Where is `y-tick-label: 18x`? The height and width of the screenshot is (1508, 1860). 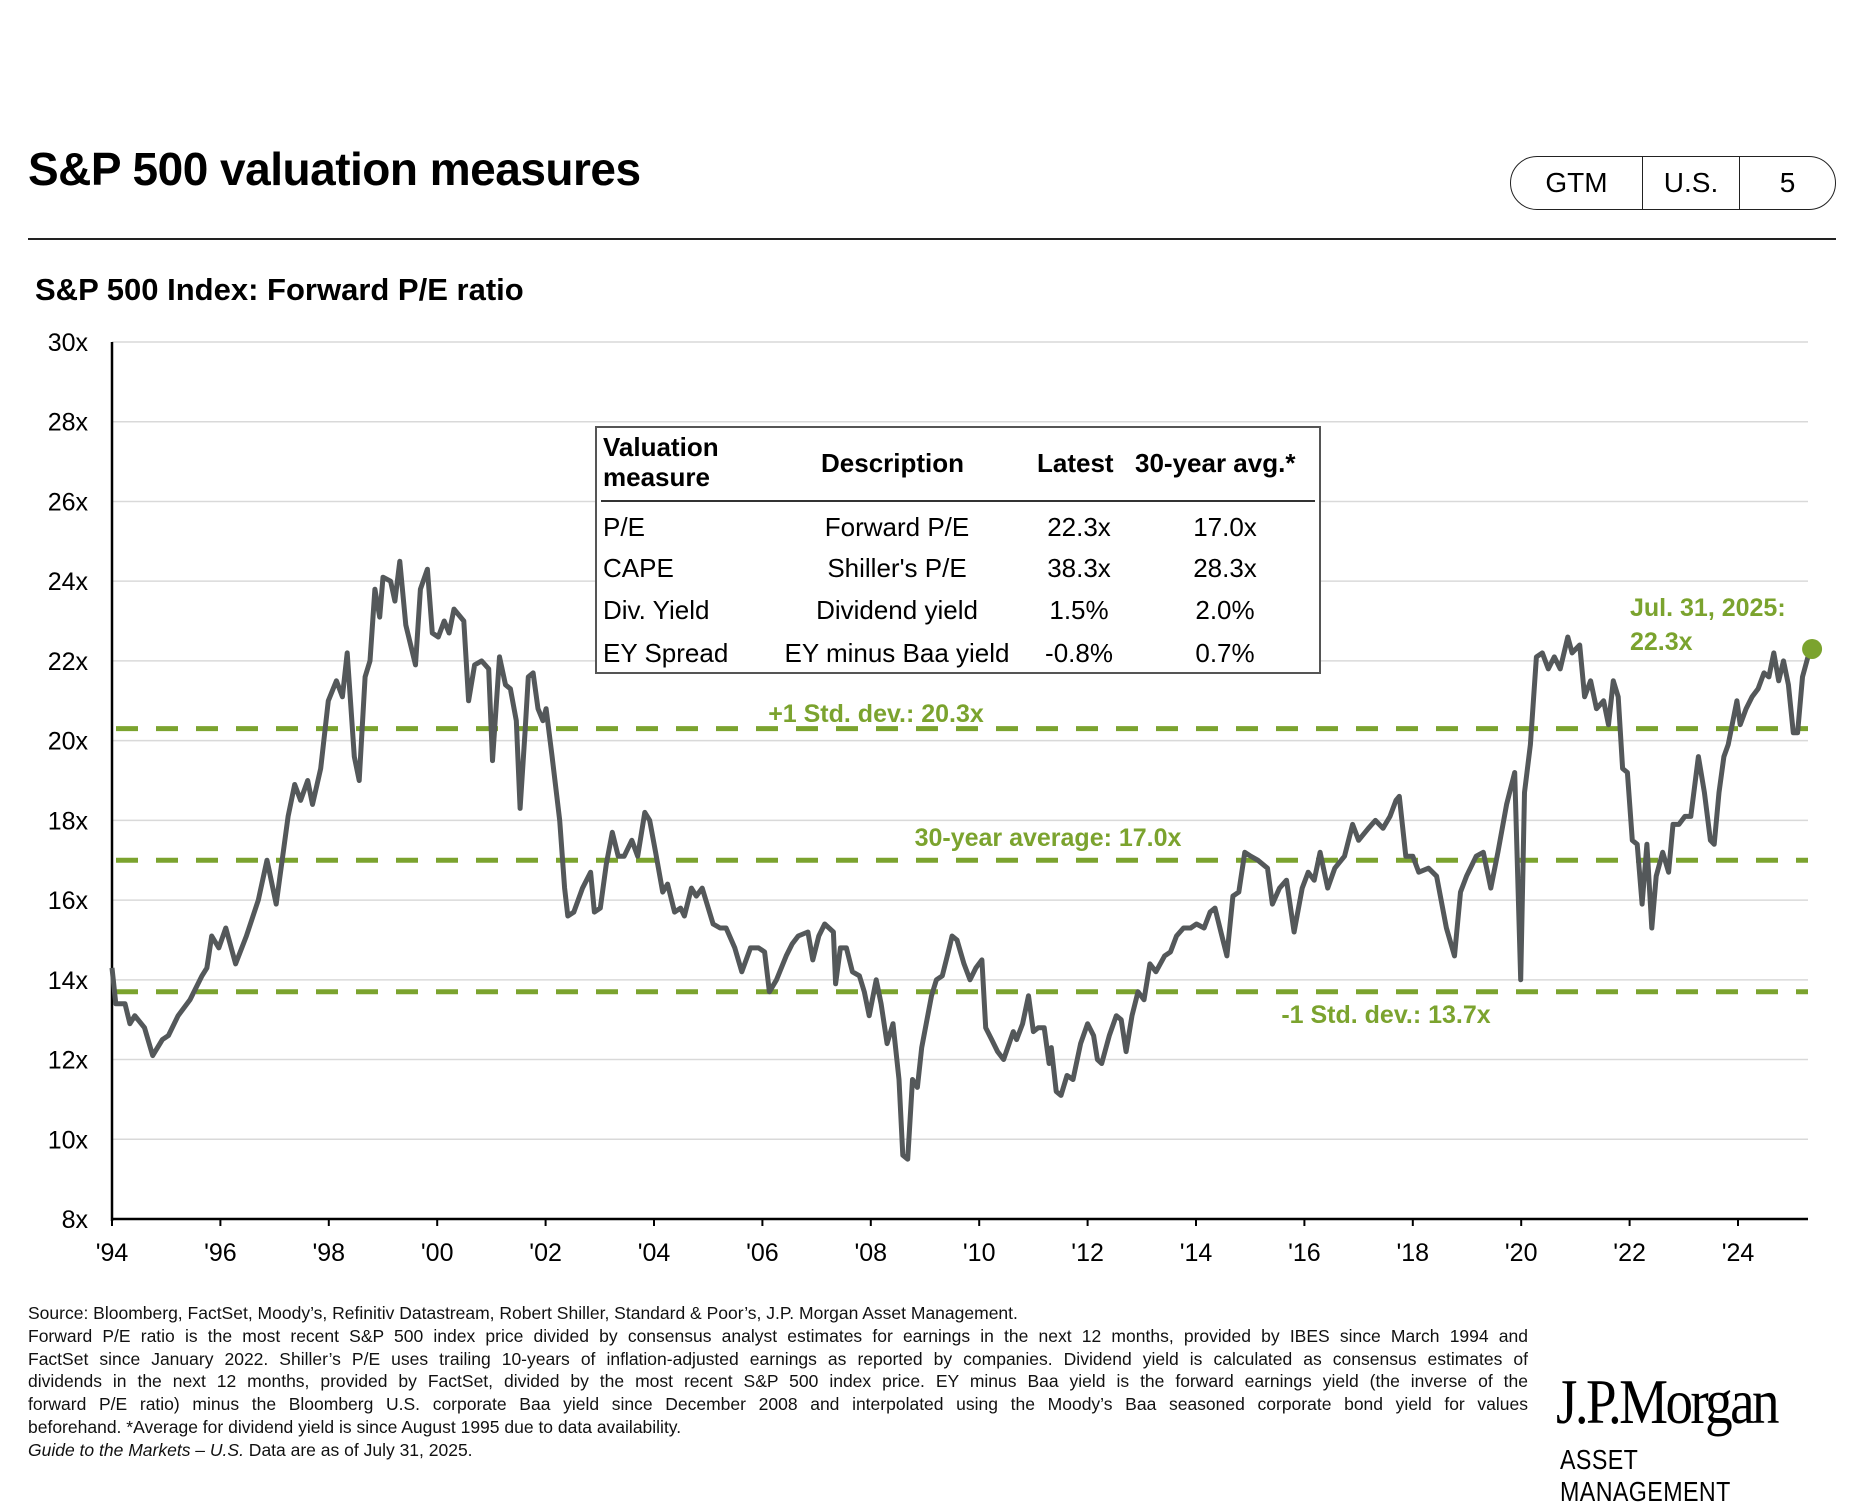 y-tick-label: 18x is located at coordinates (68, 821).